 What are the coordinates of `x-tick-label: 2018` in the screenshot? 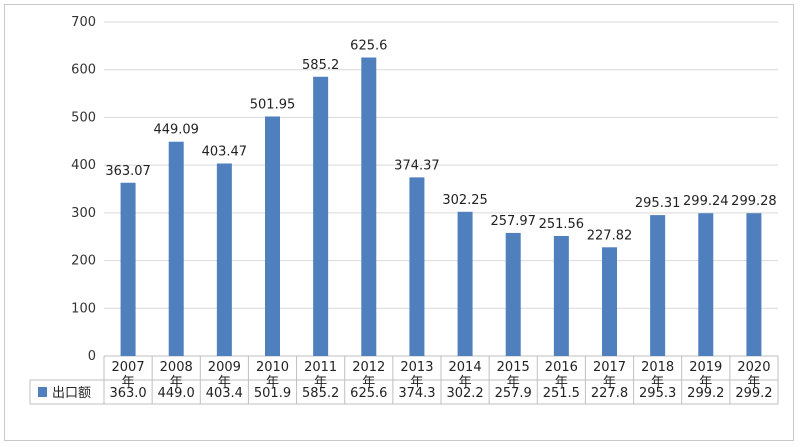 It's located at (657, 367).